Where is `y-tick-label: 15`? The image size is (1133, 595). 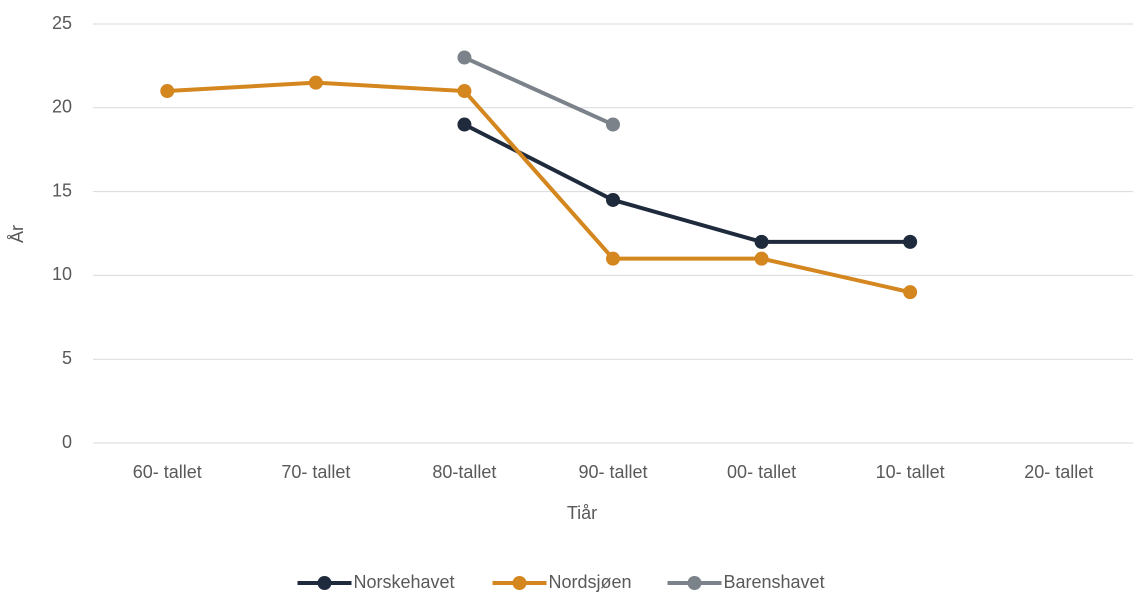
y-tick-label: 15 is located at coordinates (62, 190).